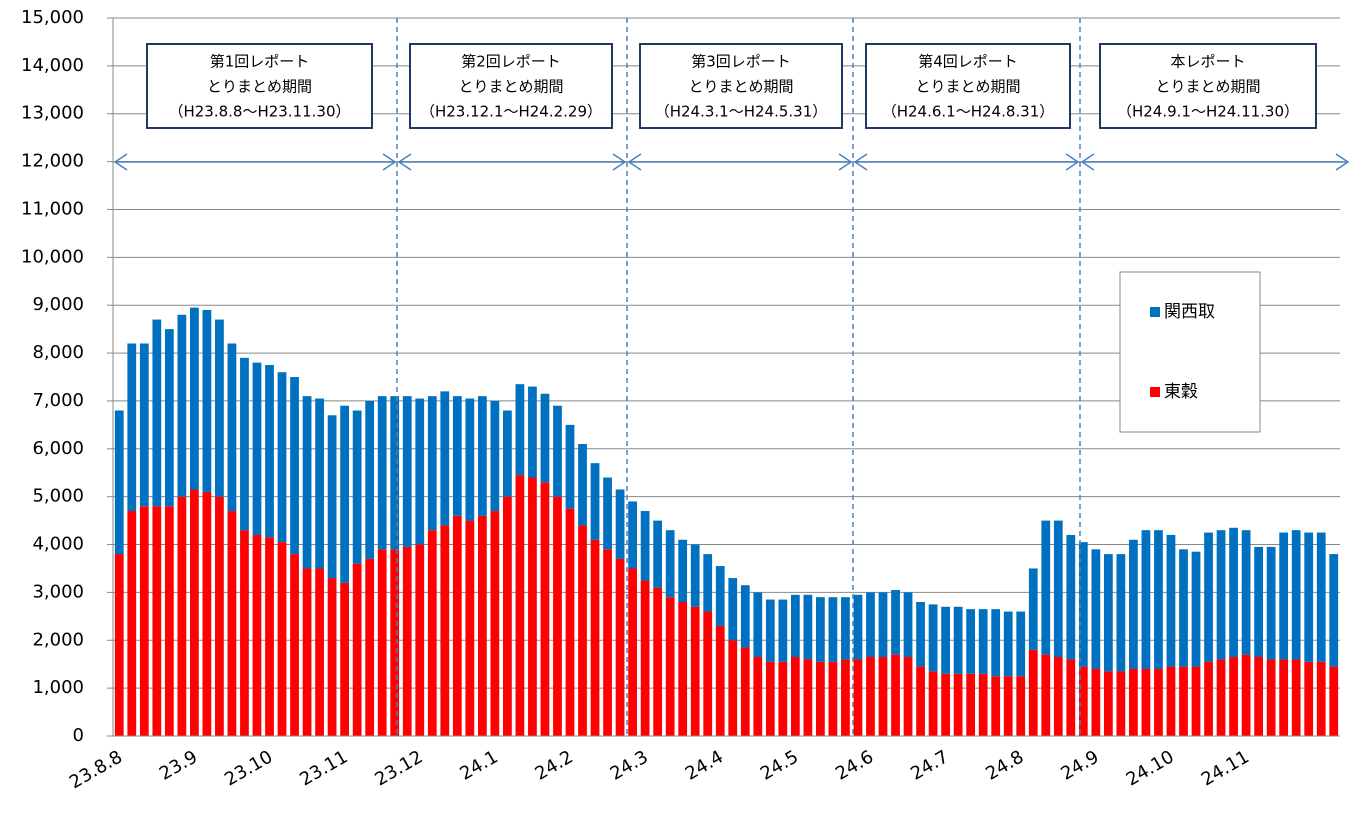  Describe the element at coordinates (58, 400) in the screenshot. I see `y-tick-label: 7,000` at that location.